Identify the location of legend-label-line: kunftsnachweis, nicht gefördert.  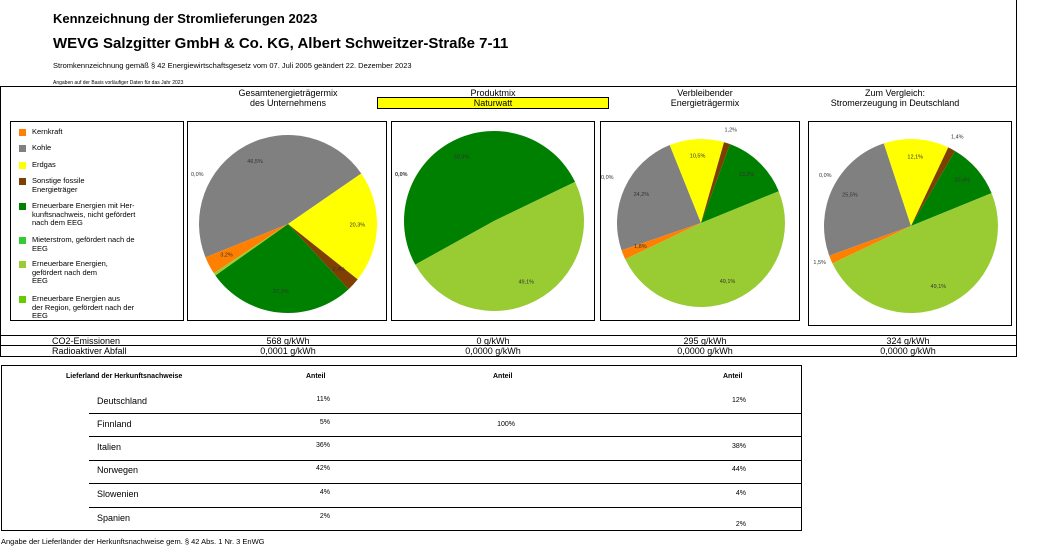
(84, 214).